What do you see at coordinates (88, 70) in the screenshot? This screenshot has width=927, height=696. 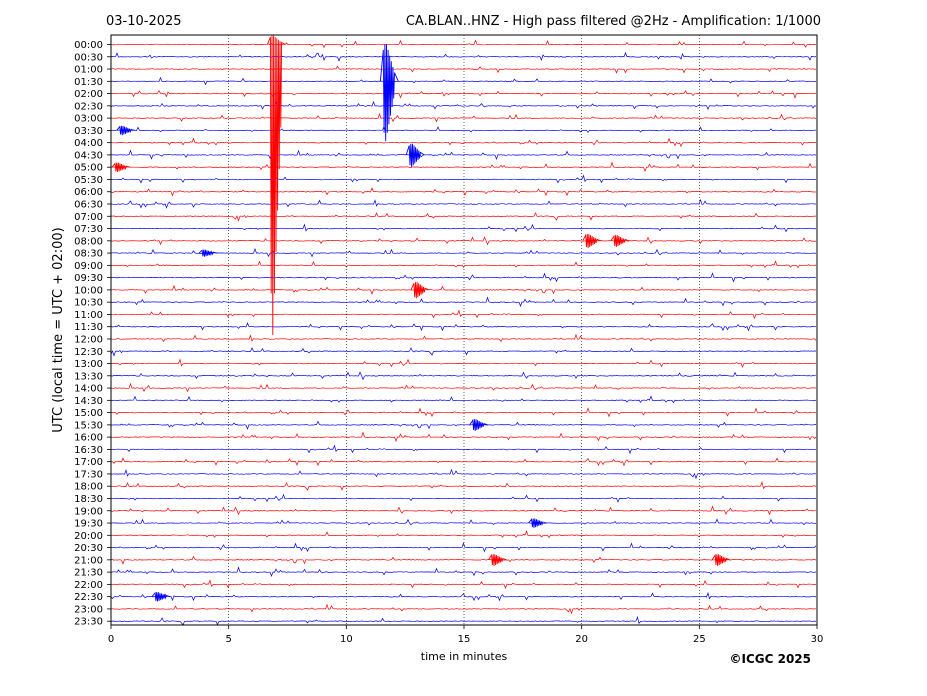 I see `y-tick-label-0100: 01:00` at bounding box center [88, 70].